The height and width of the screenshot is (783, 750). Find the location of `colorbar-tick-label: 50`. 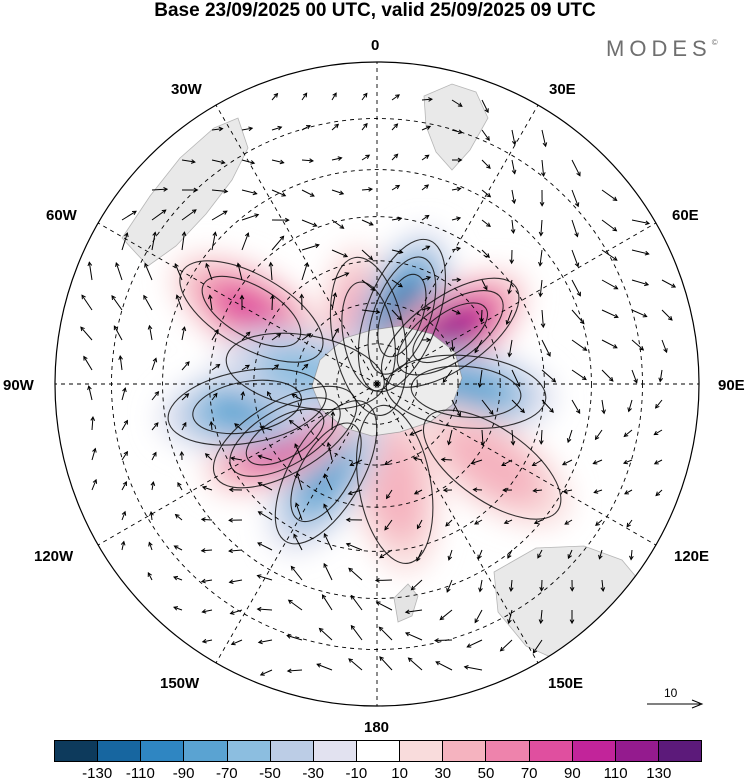

colorbar-tick-label: 50 is located at coordinates (486, 773).